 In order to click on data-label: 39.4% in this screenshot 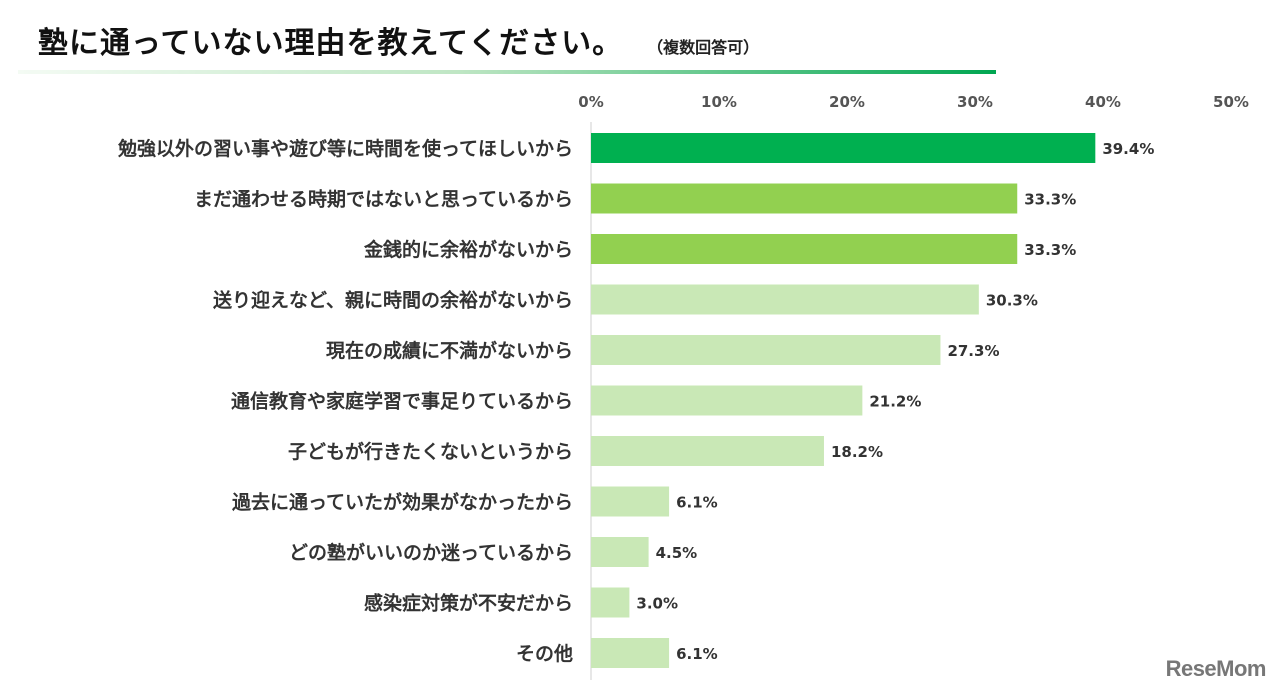, I will do `click(1128, 149)`.